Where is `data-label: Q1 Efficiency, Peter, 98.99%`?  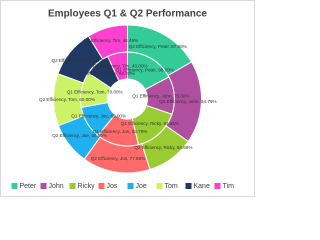
data-label: Q1 Efficiency, Peter, 98.99% is located at coordinates (145, 70).